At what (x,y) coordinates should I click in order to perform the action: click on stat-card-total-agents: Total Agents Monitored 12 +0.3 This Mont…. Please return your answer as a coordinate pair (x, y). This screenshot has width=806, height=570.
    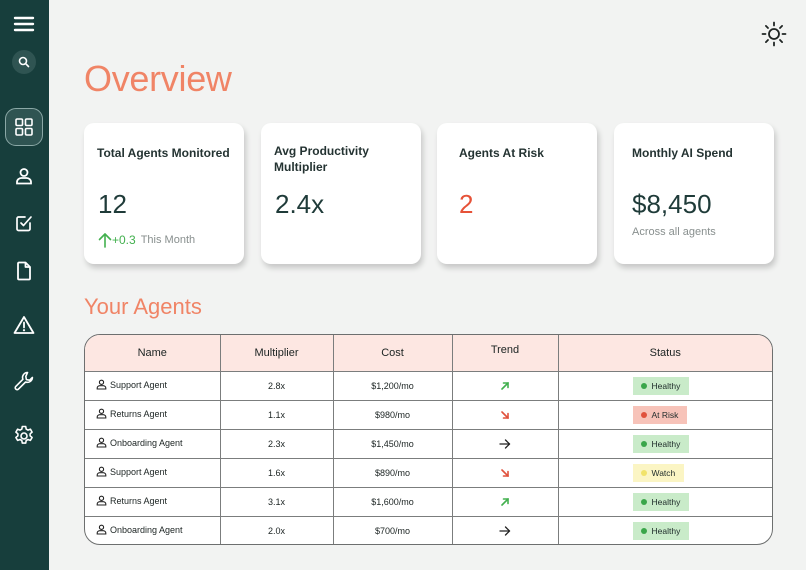
    Looking at the image, I should click on (164, 193).